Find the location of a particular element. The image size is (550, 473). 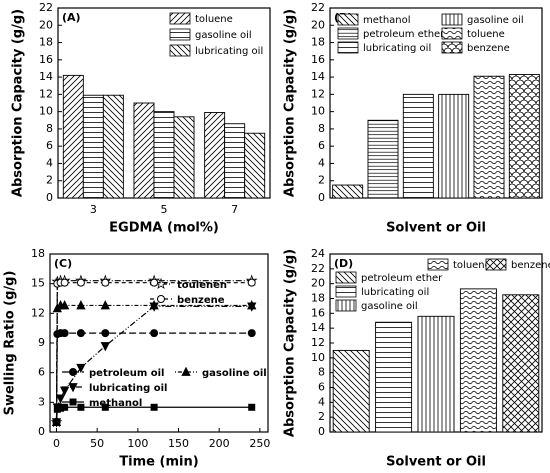

x-tick-label: 50 is located at coordinates (97, 443).